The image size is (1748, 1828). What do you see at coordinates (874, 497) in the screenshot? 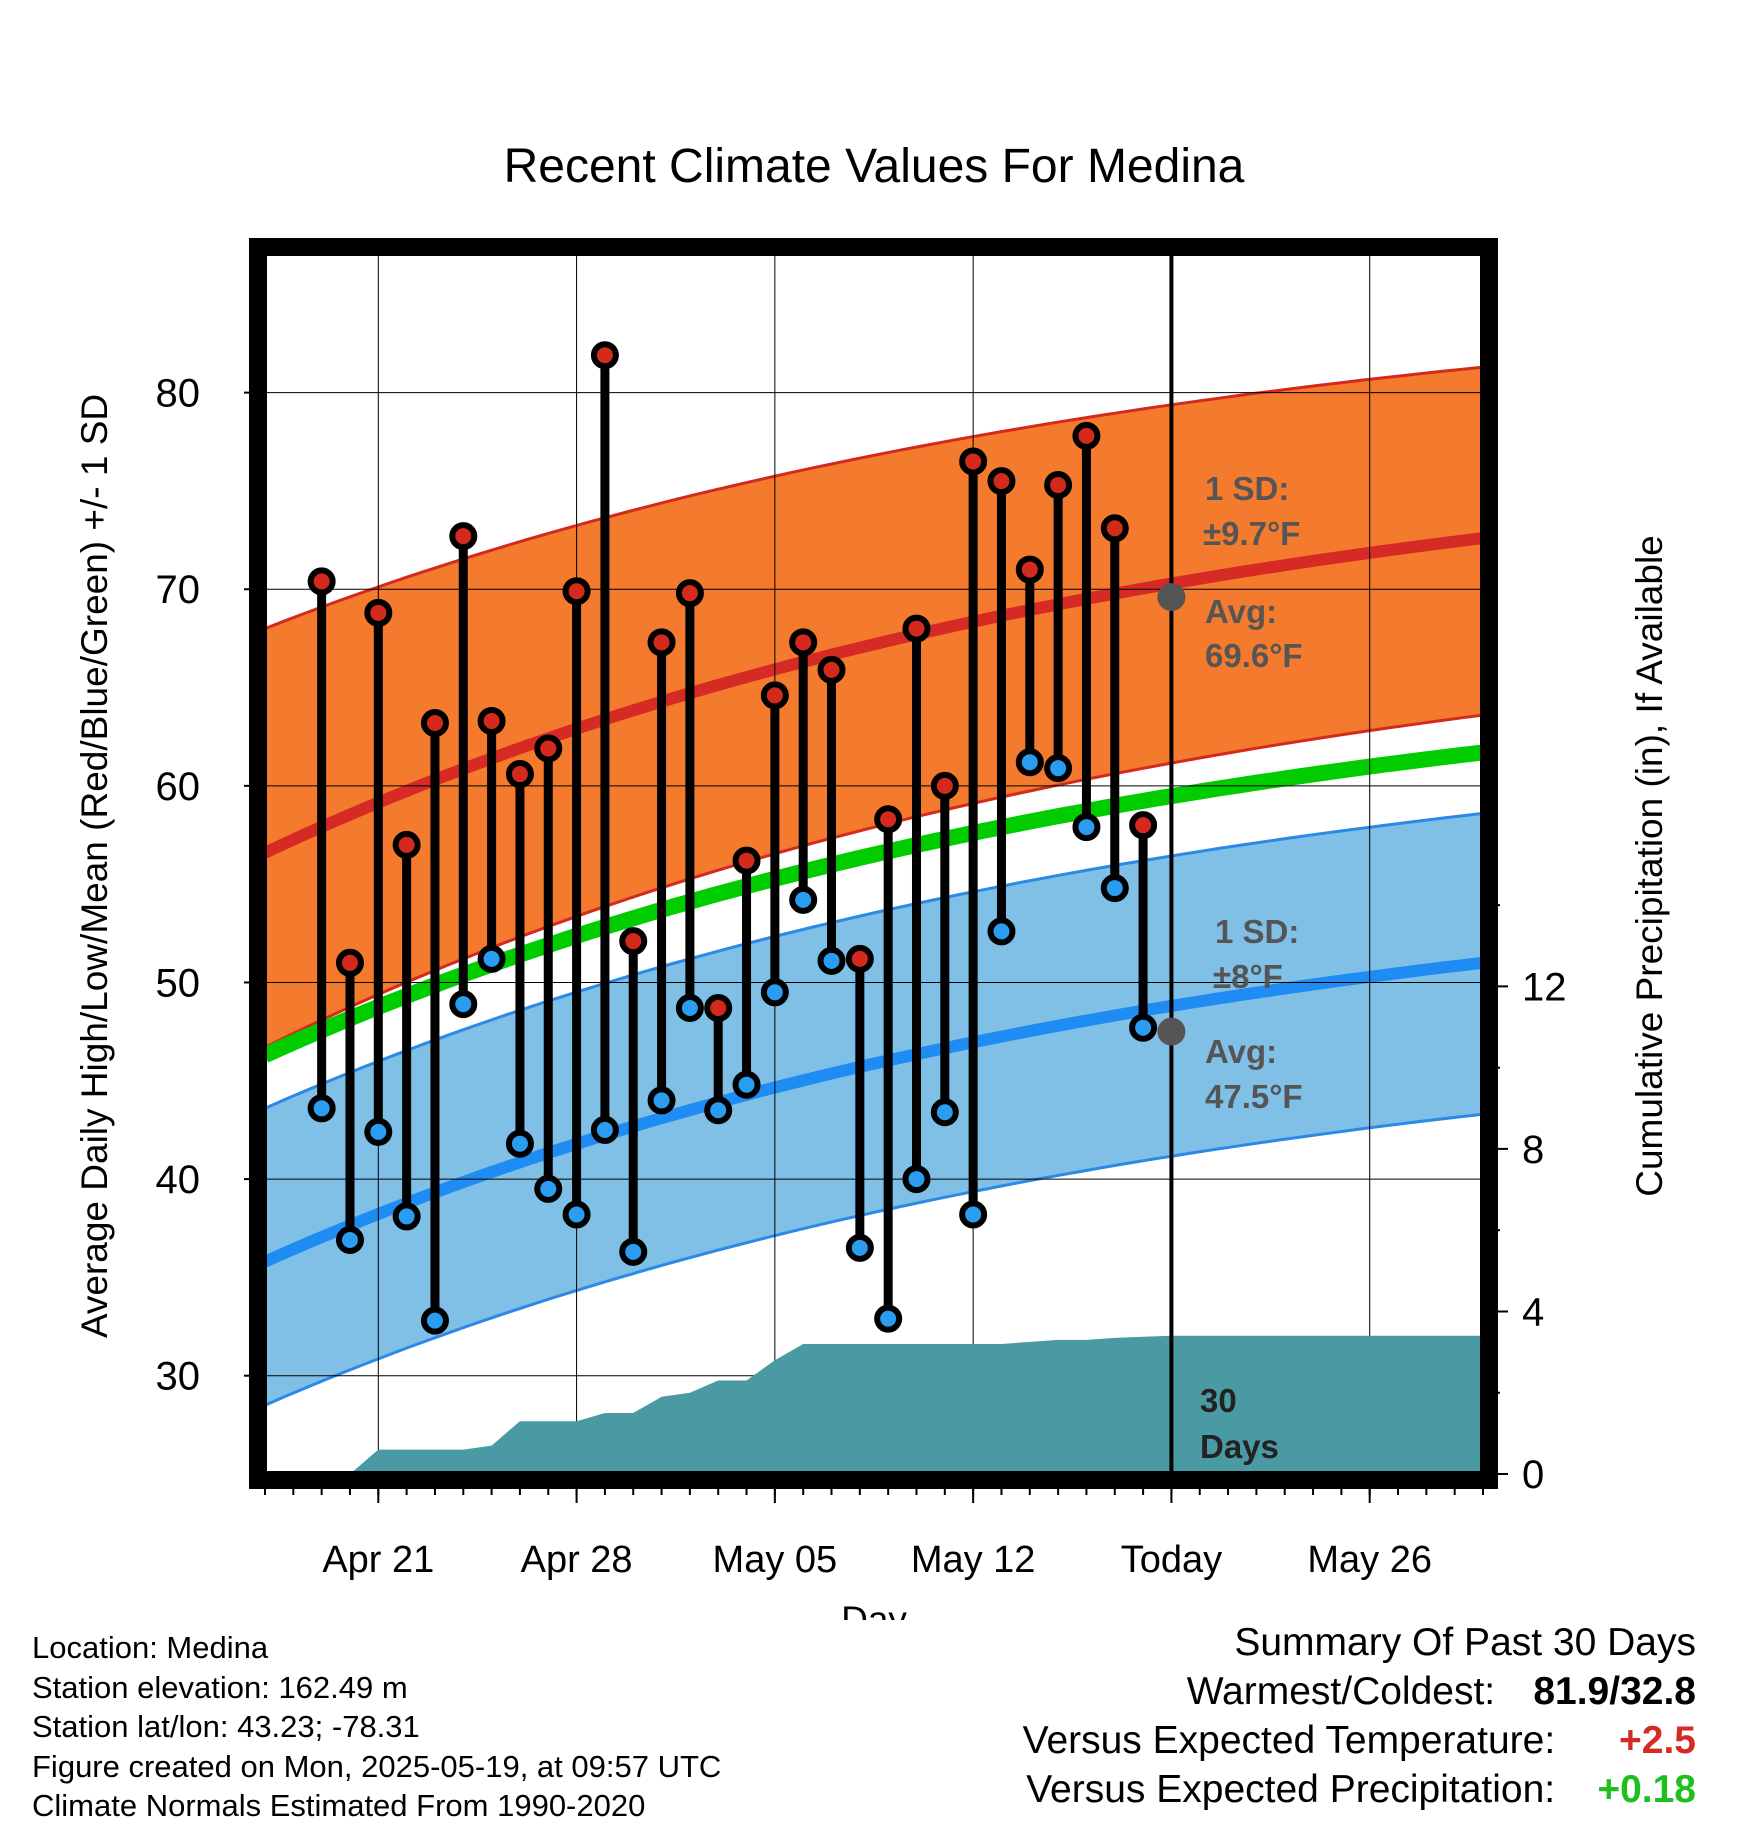
I see `high-sd-band-upper-edge` at bounding box center [874, 497].